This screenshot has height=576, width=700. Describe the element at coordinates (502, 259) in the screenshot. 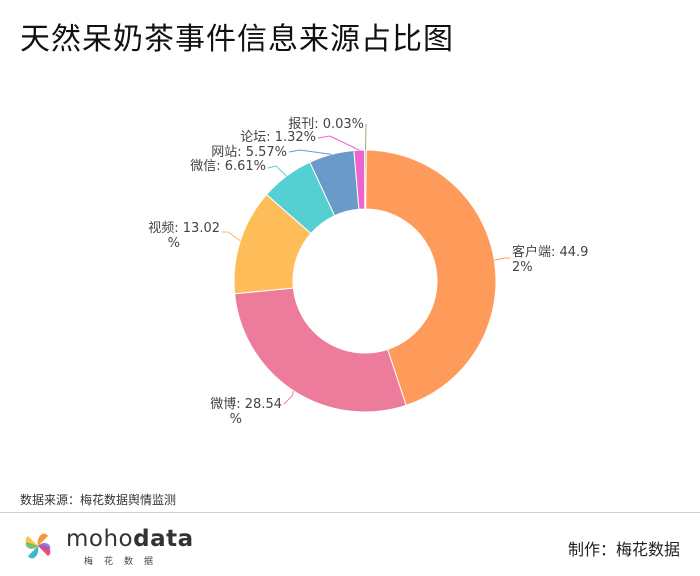

I see `leader-line-客户端` at that location.